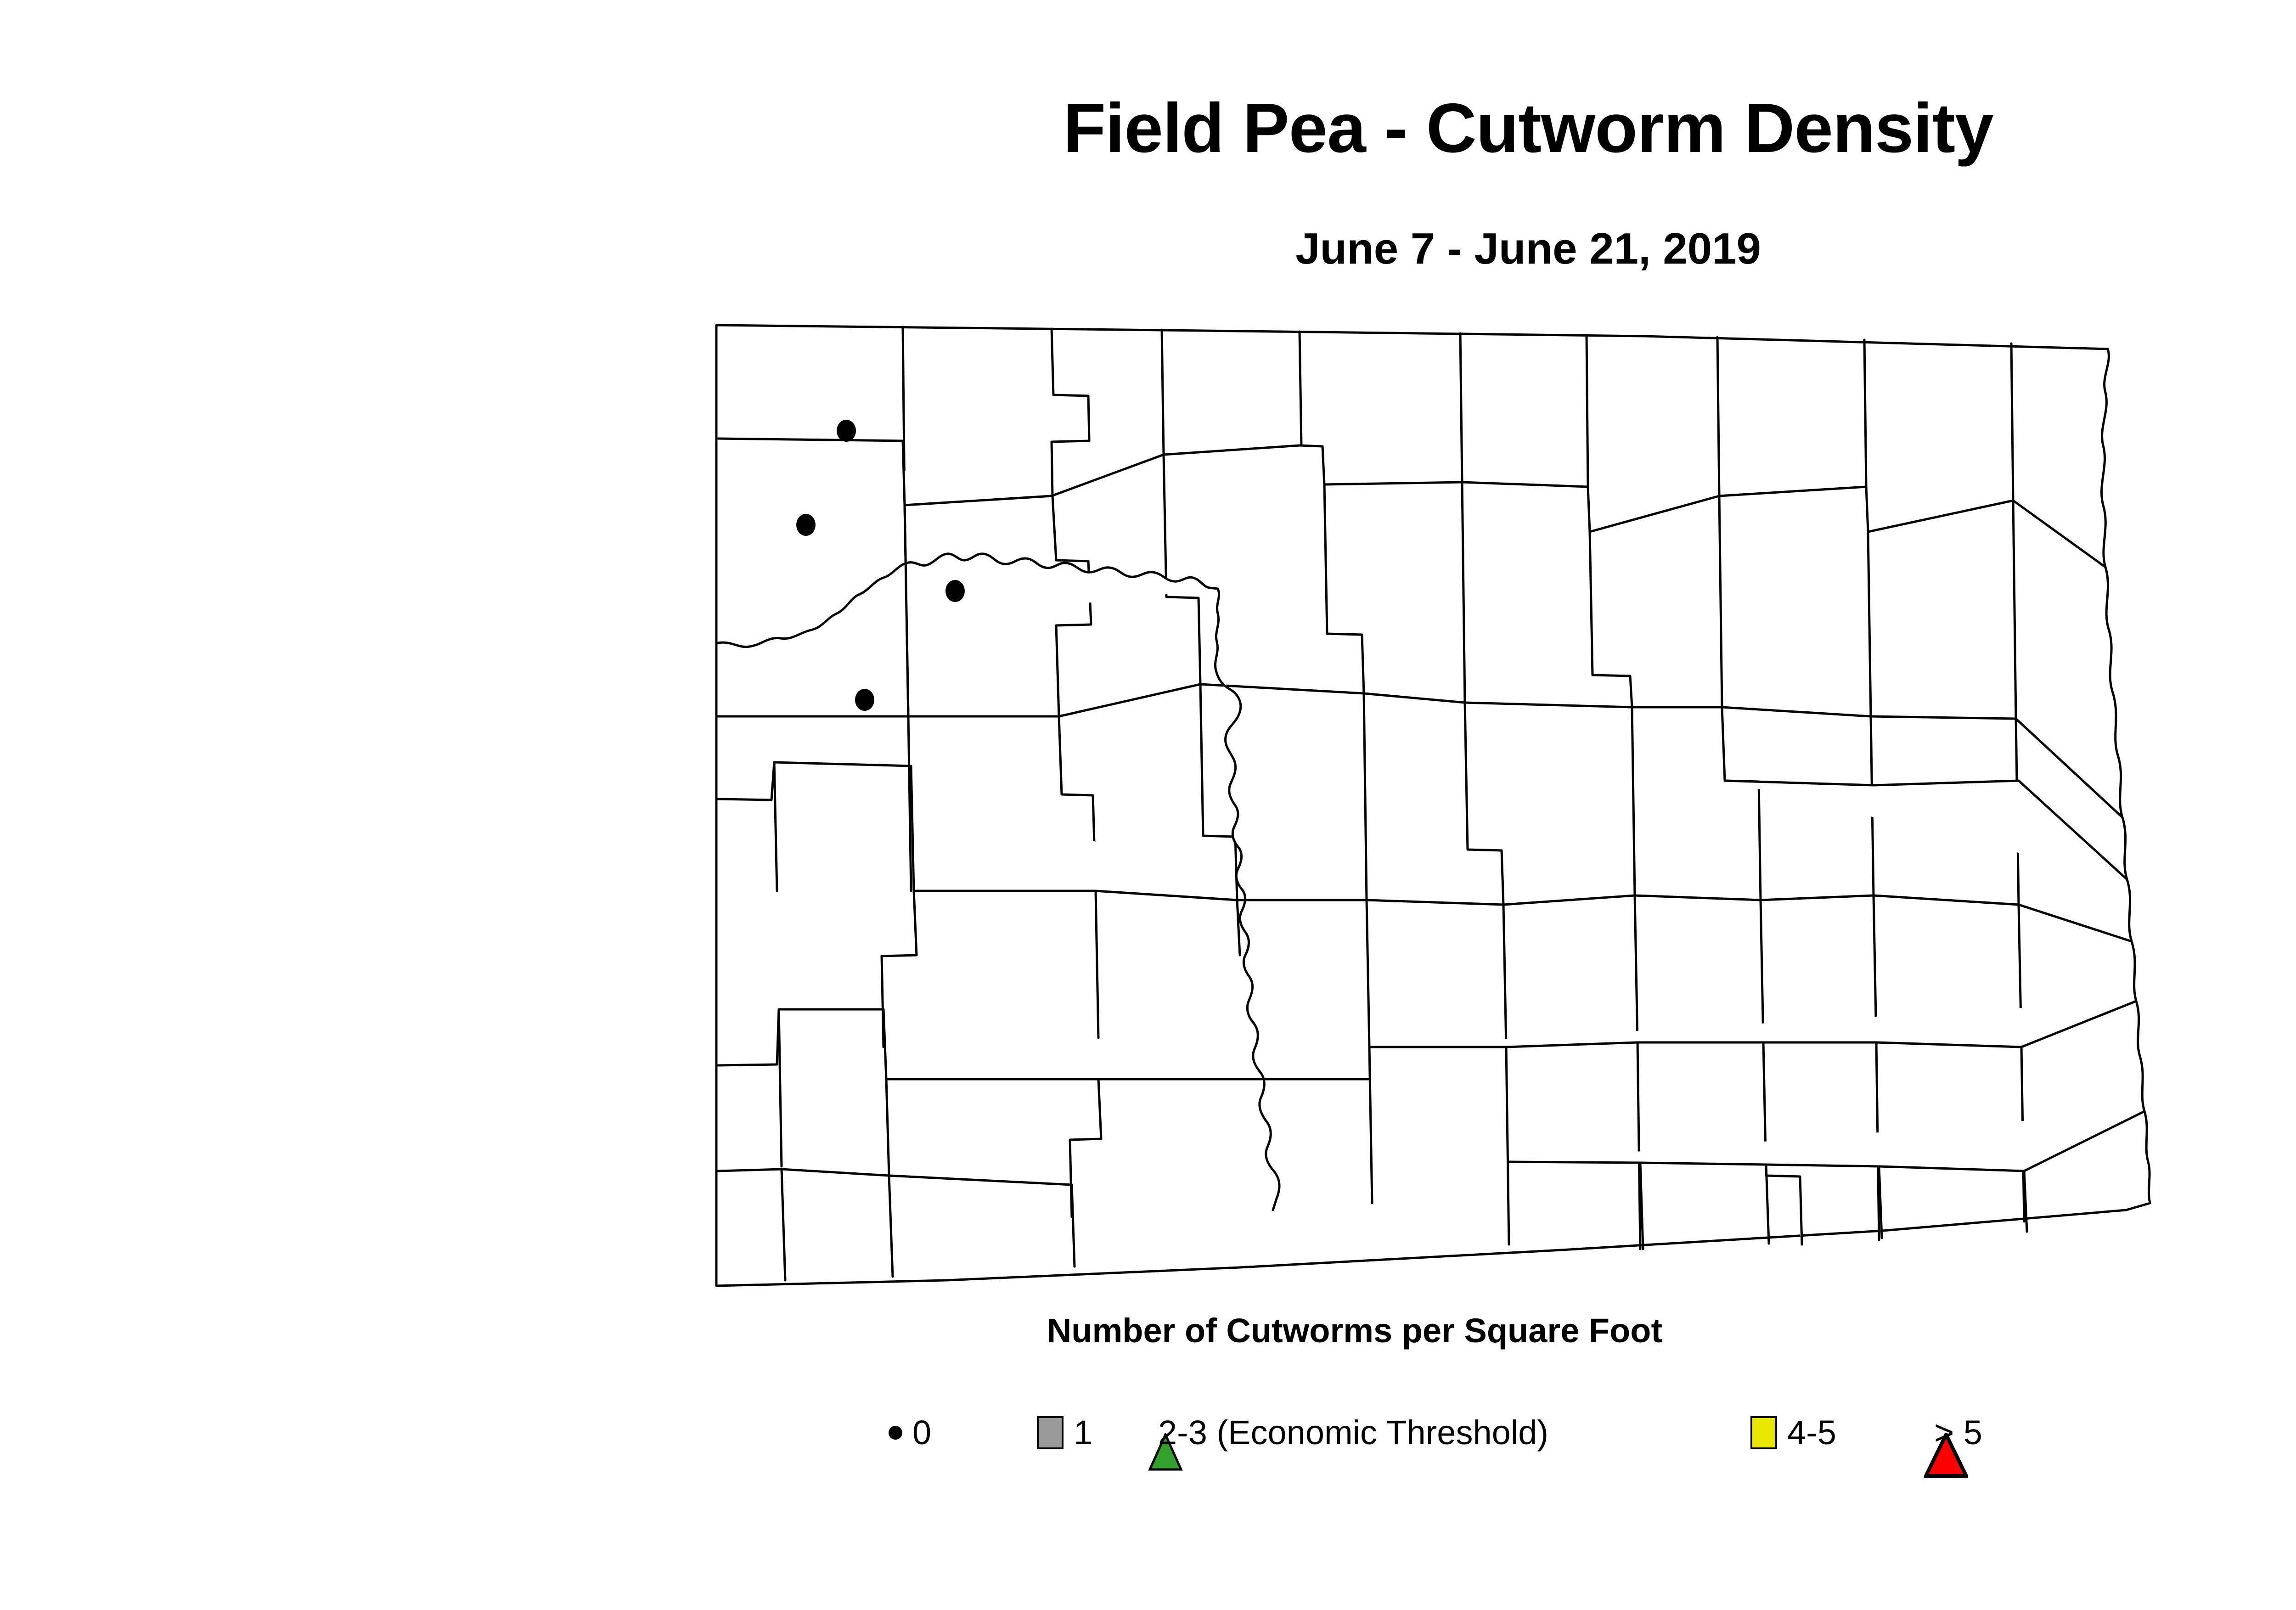 This screenshot has height=1610, width=2296. Describe the element at coordinates (1083, 1433) in the screenshot. I see `legend-label-1: 1` at that location.